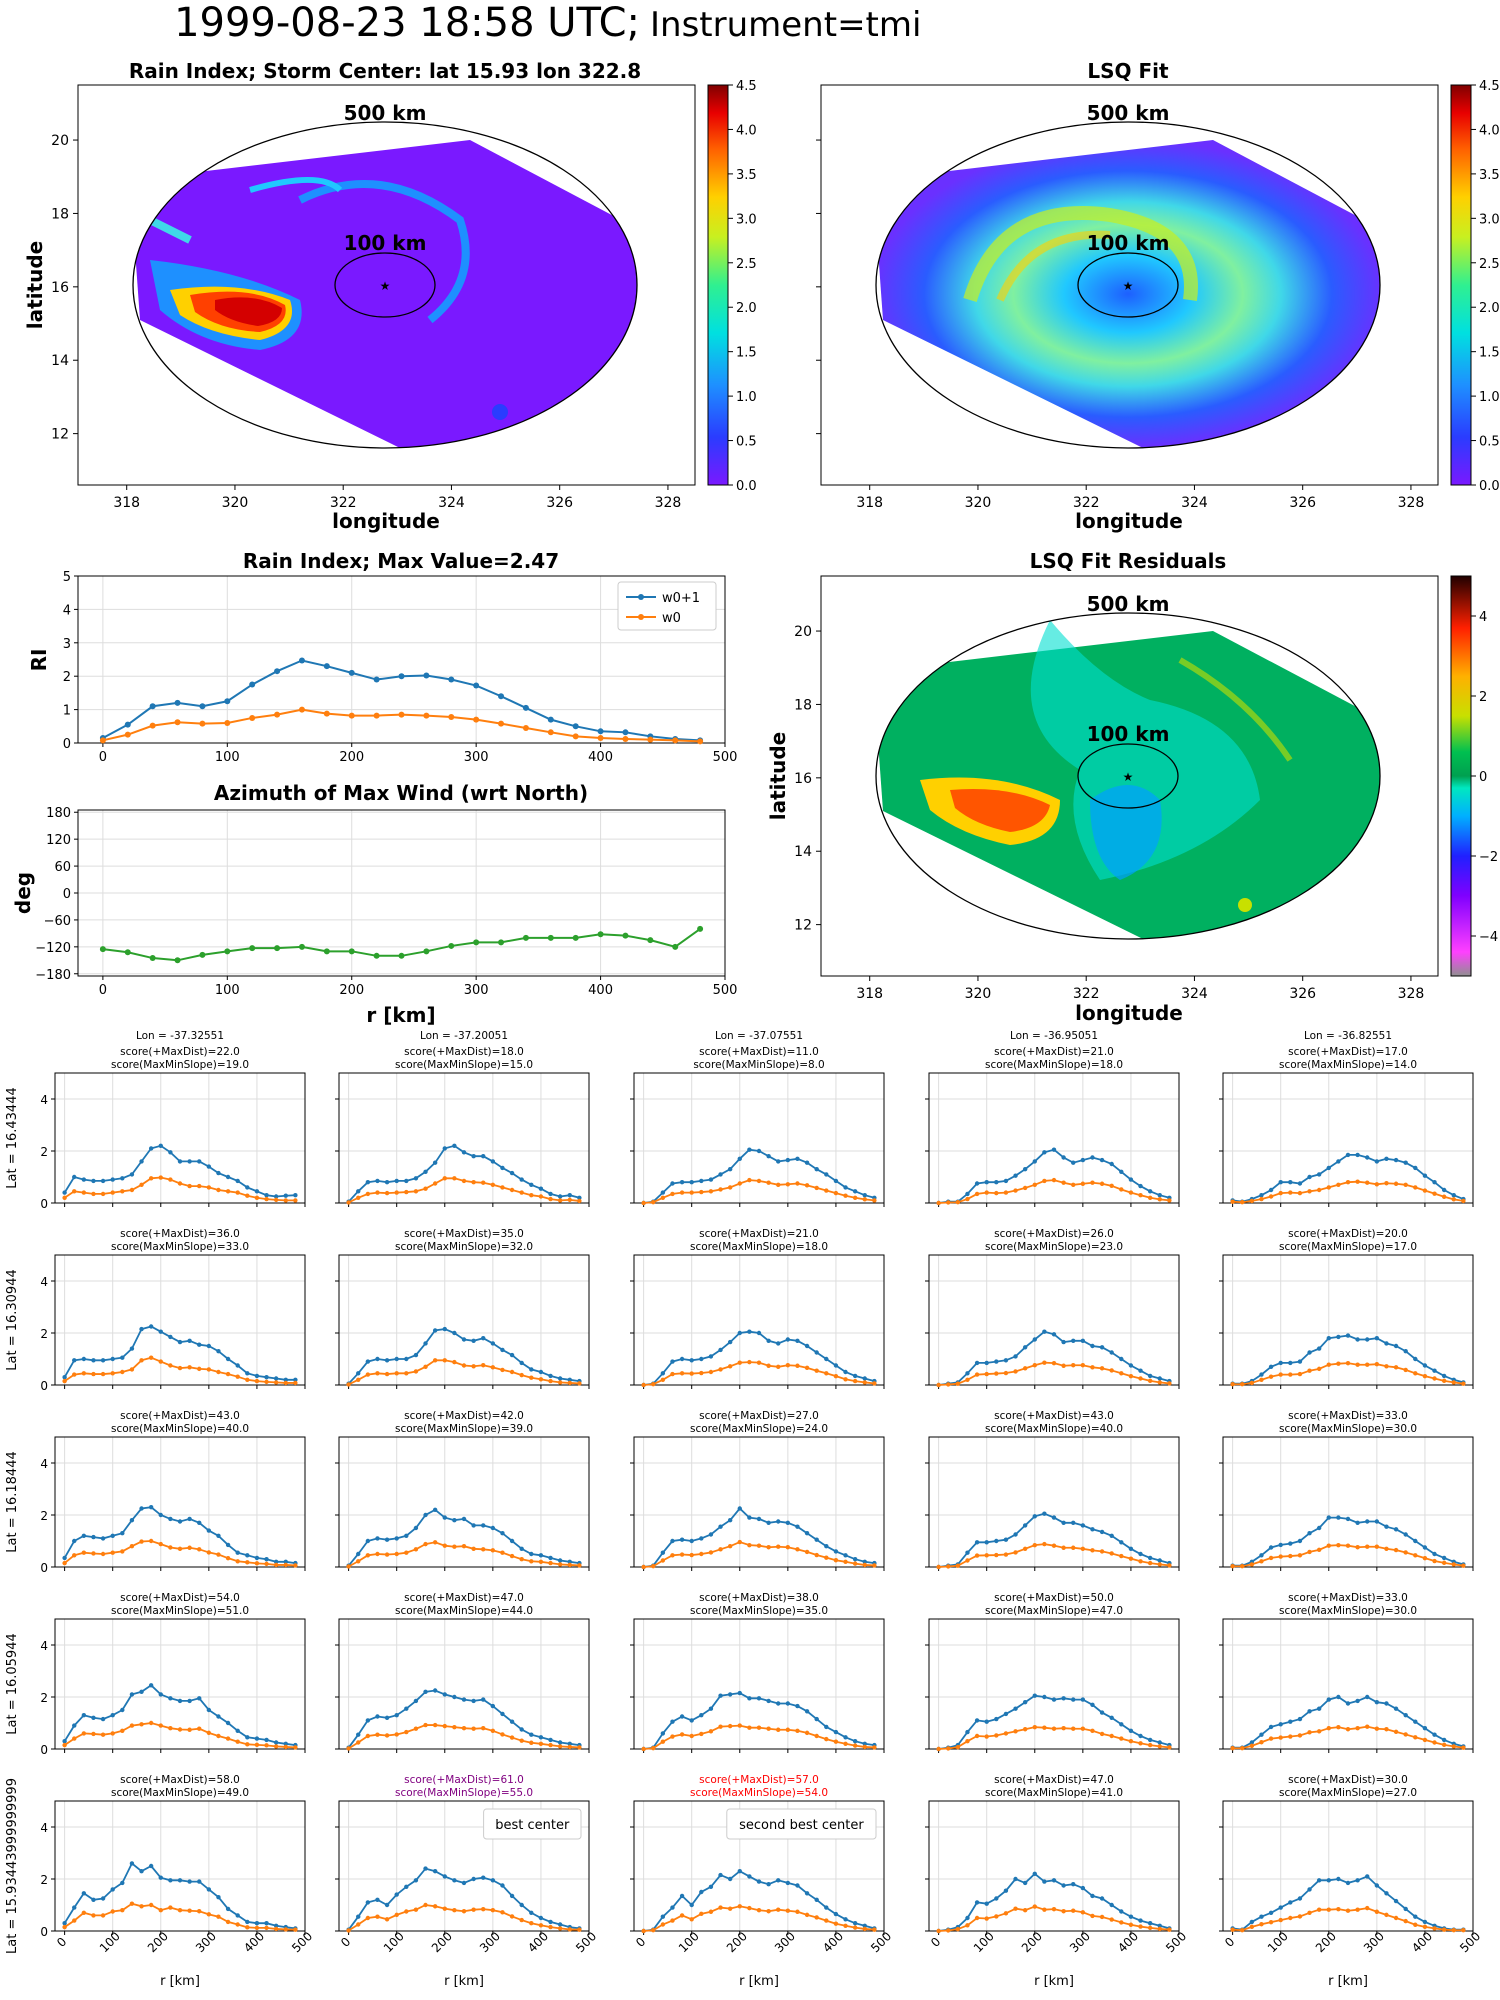  What do you see at coordinates (1054, 1234) in the screenshot?
I see `score-maxdist: score(+MaxDist)=26.0` at bounding box center [1054, 1234].